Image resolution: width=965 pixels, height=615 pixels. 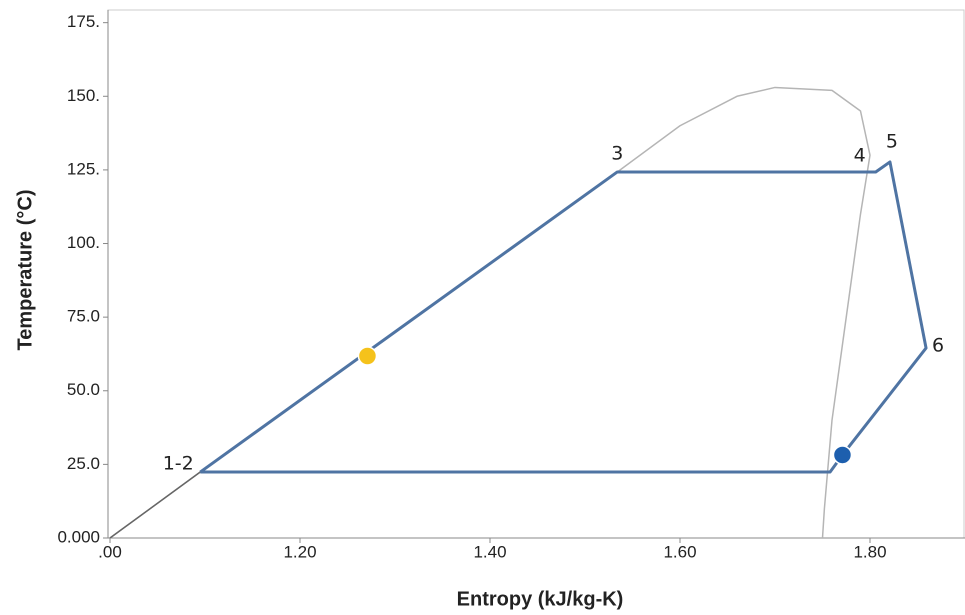 What do you see at coordinates (299, 551) in the screenshot?
I see `x-tick-label: 1.20` at bounding box center [299, 551].